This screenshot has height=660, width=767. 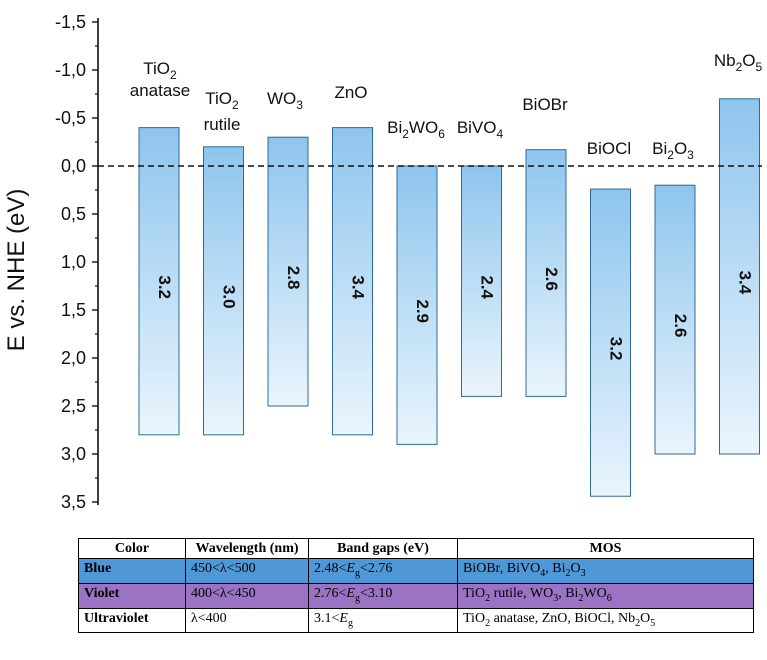 I want to click on y-tick-label: 0,0, so click(x=73, y=166).